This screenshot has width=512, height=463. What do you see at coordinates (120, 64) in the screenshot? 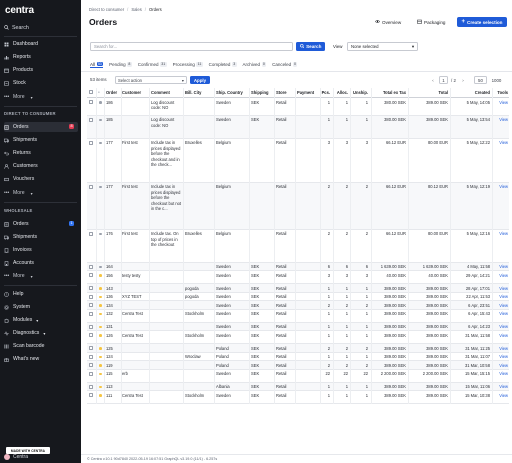
I see `tab-pending: Pending 8` at bounding box center [120, 64].